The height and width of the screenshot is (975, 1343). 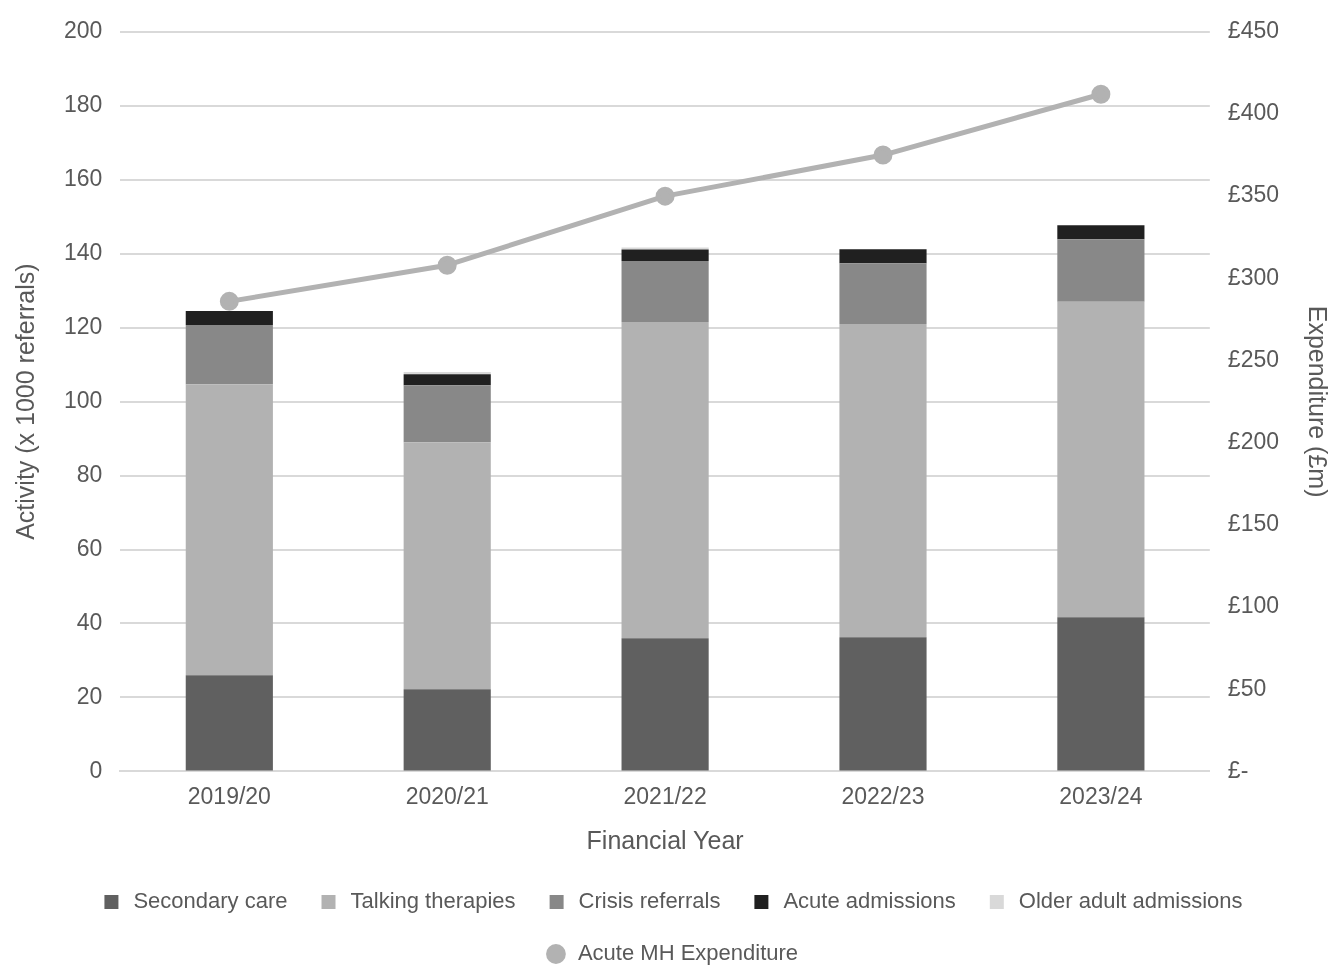 What do you see at coordinates (1253, 523) in the screenshot?
I see `y2-tick-label: £150` at bounding box center [1253, 523].